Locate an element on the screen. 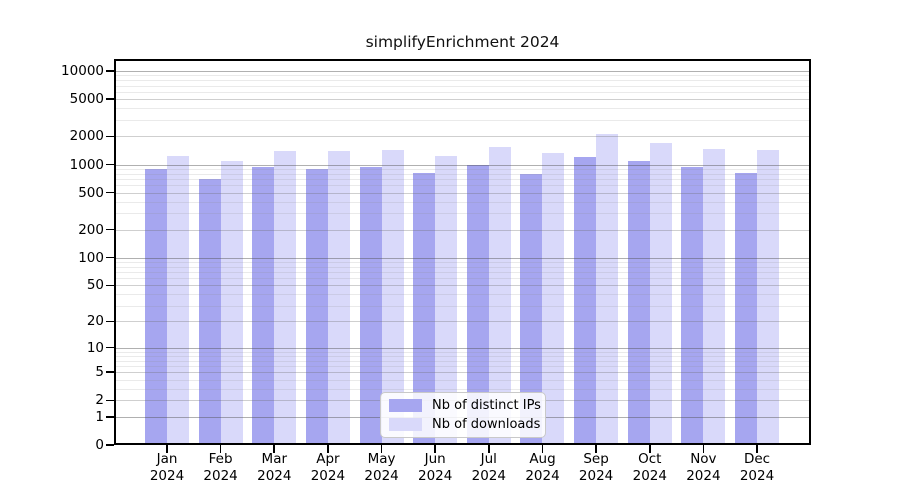 Image resolution: width=900 pixels, height=500 pixels. y-tick-label-50: 50 is located at coordinates (95, 285).